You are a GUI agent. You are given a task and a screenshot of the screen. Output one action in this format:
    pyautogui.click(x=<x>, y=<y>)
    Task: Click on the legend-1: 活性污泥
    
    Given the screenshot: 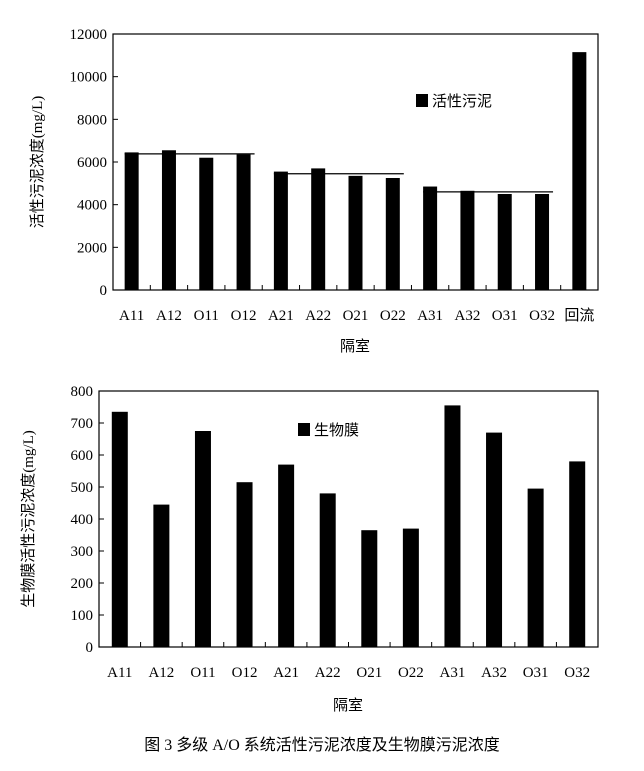 What is the action you would take?
    pyautogui.click(x=454, y=101)
    